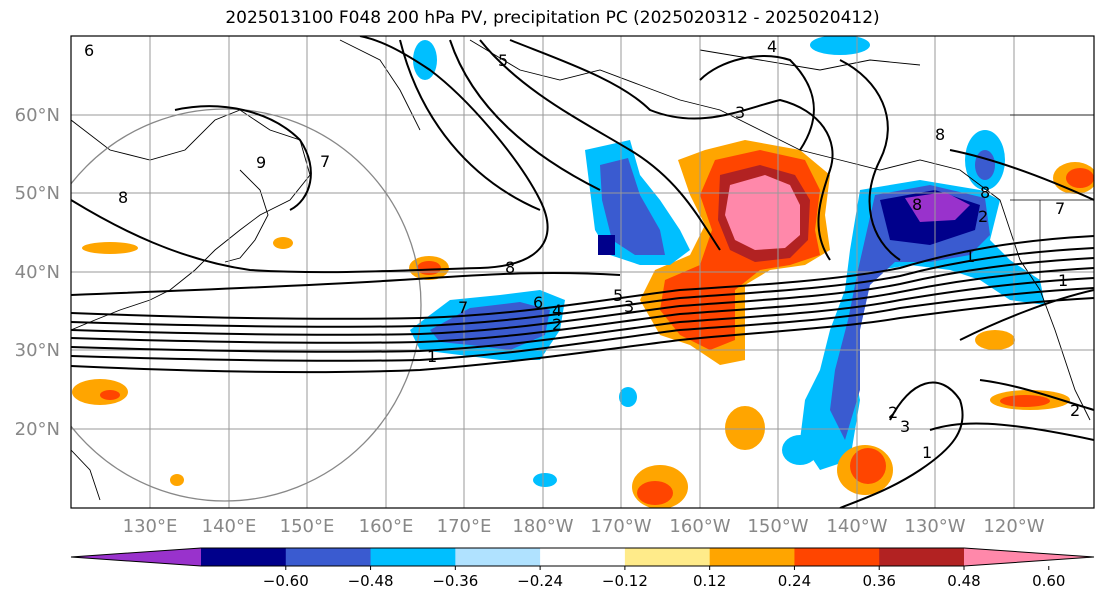 This screenshot has height=605, width=1105. I want to click on lon-label: 130°E, so click(150, 526).